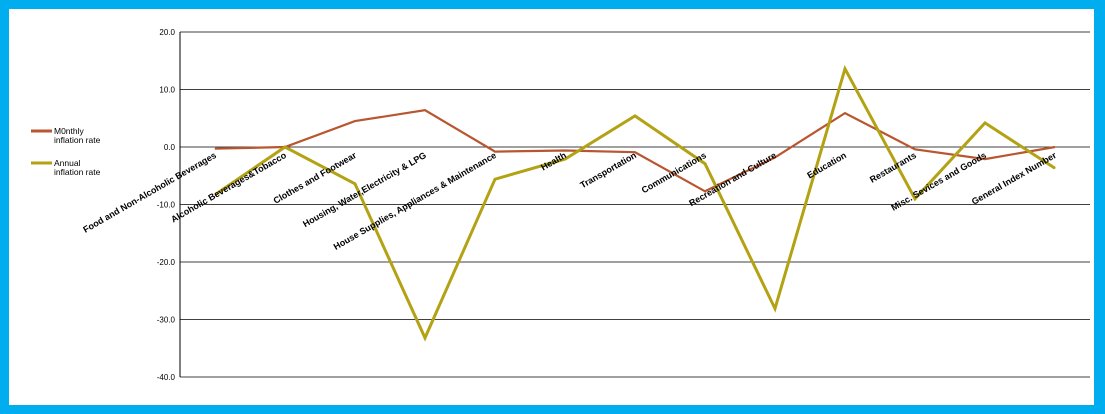 The height and width of the screenshot is (414, 1105). Describe the element at coordinates (166, 377) in the screenshot. I see `y-tick-label: -40.0` at that location.